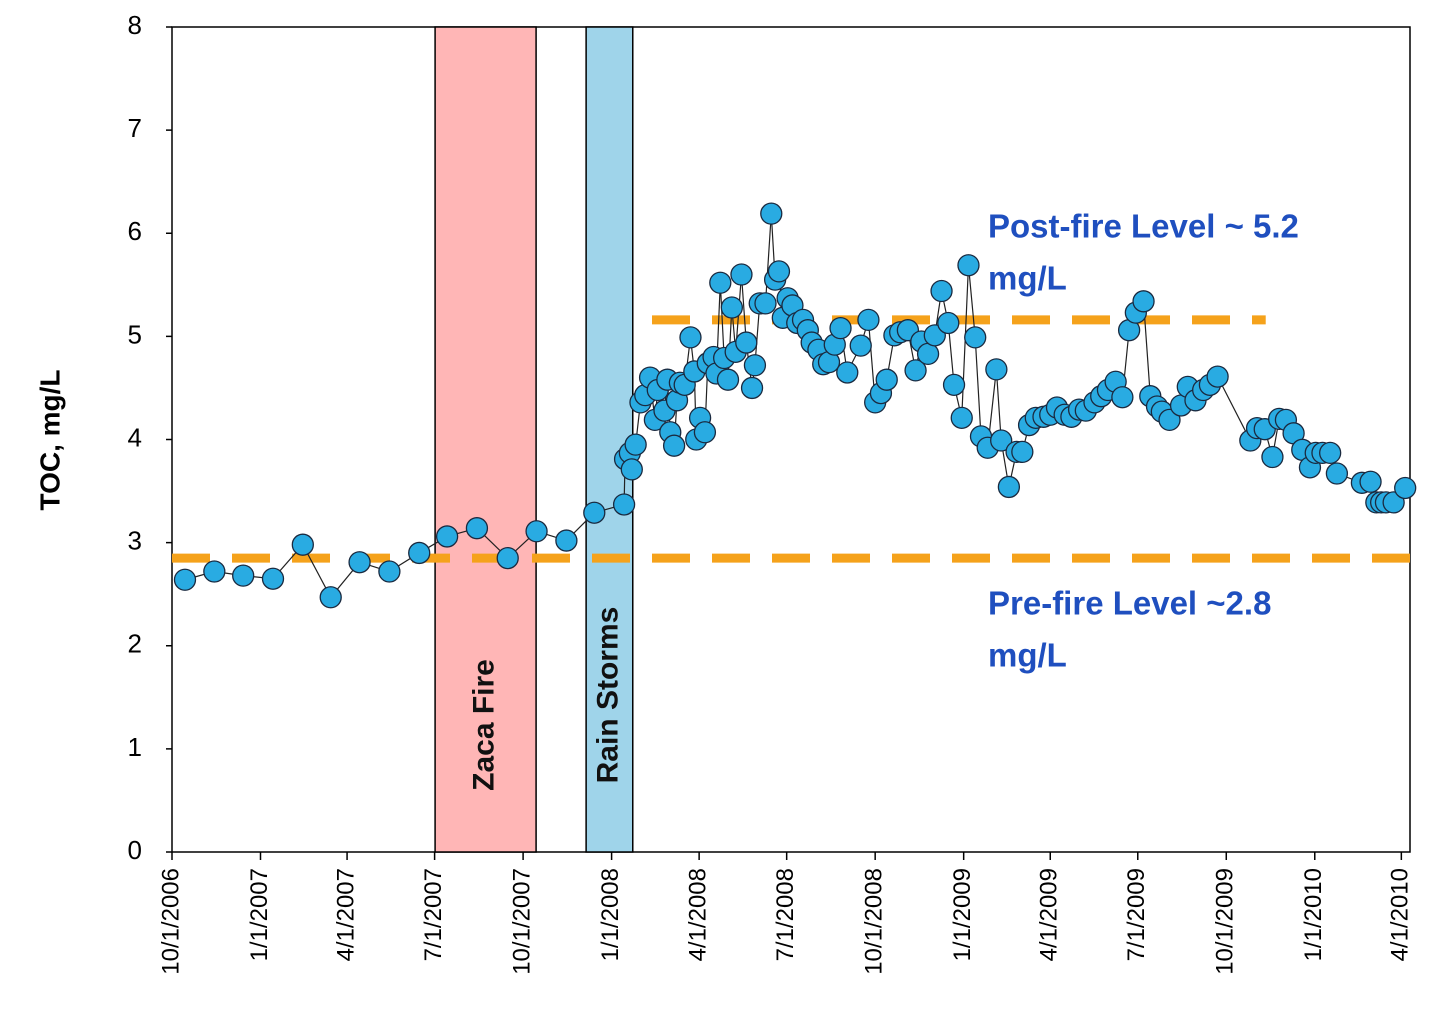 Image resolution: width=1437 pixels, height=1030 pixels. Describe the element at coordinates (345, 914) in the screenshot. I see `x-tick-label: 4/1/2007` at that location.